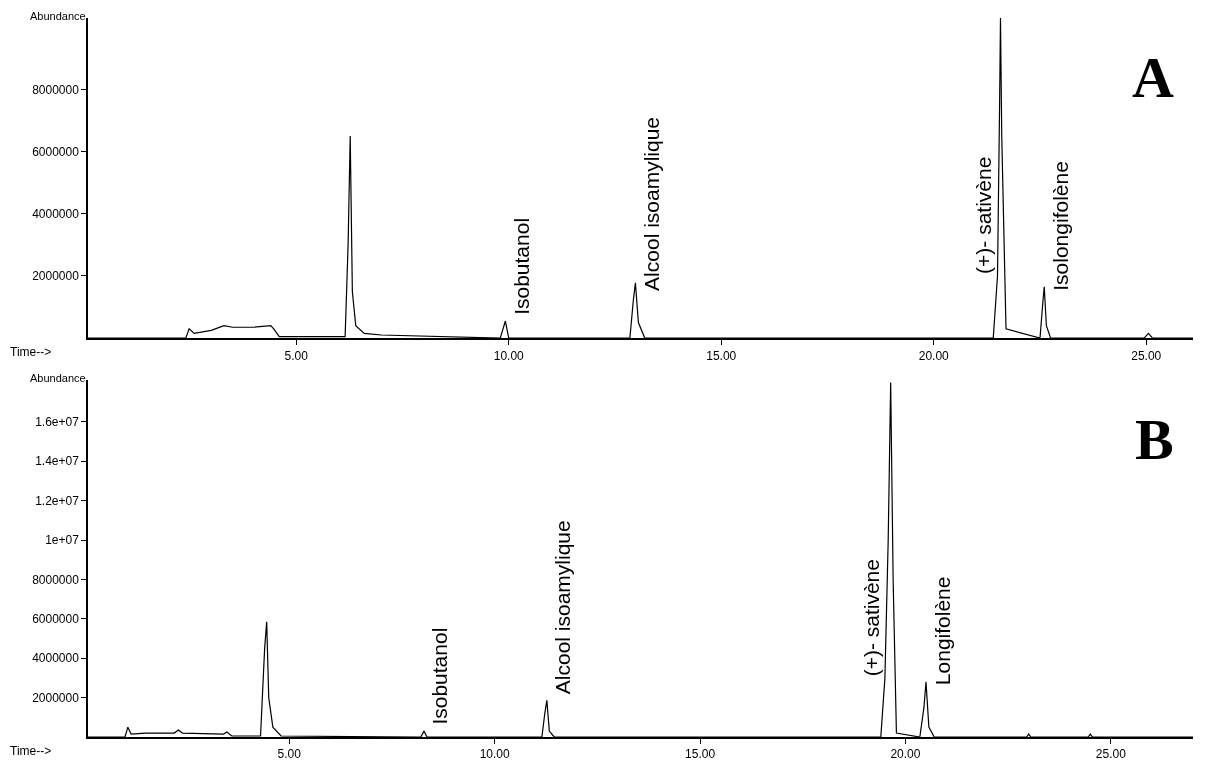 Image resolution: width=1211 pixels, height=773 pixels. What do you see at coordinates (62, 540) in the screenshot?
I see `y-tick-label: 1e+07` at bounding box center [62, 540].